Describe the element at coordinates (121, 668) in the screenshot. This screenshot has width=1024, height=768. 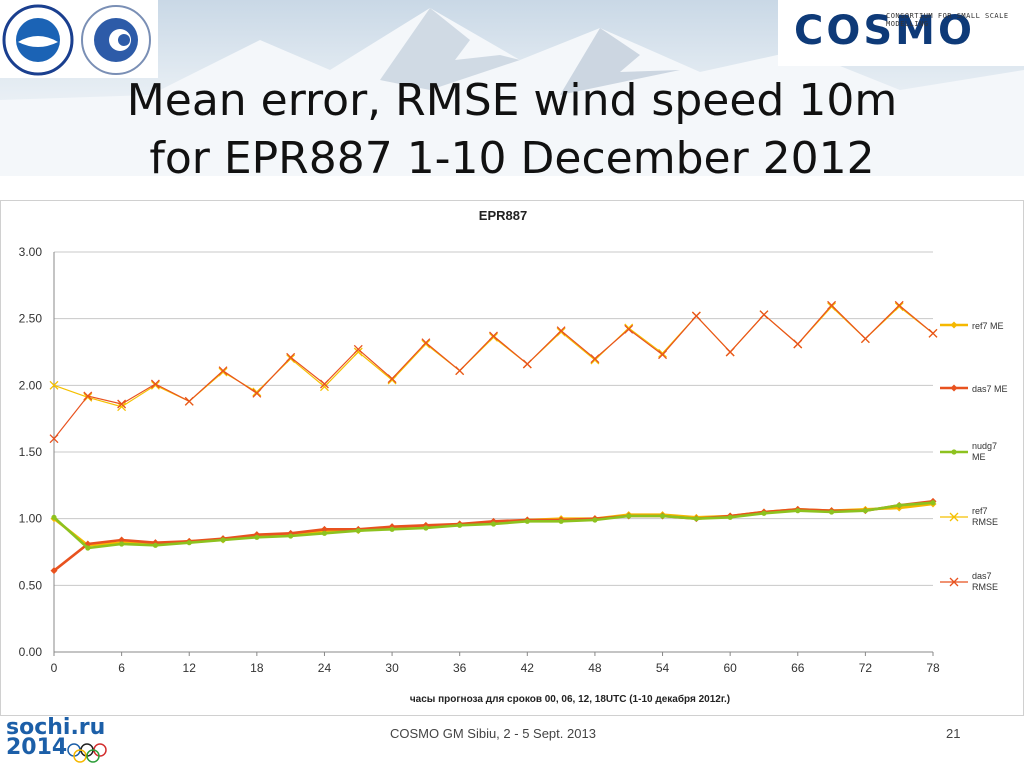
I see `x-tick-label: 6` at that location.